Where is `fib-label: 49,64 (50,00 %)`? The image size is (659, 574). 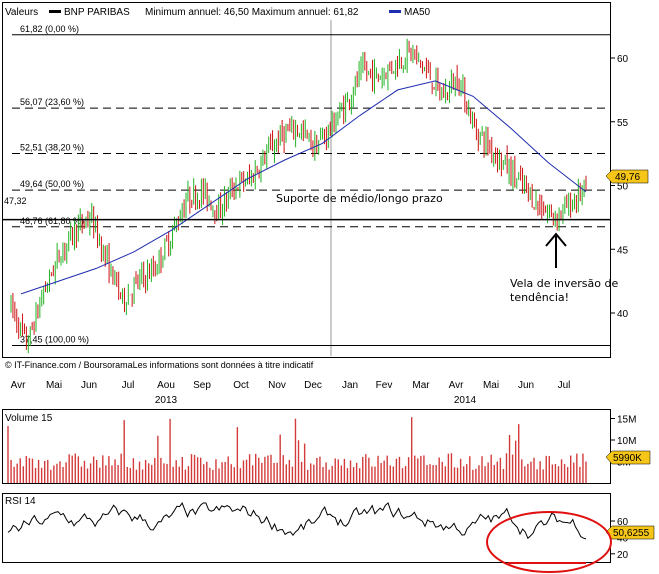 fib-label: 49,64 (50,00 %) is located at coordinates (52, 184).